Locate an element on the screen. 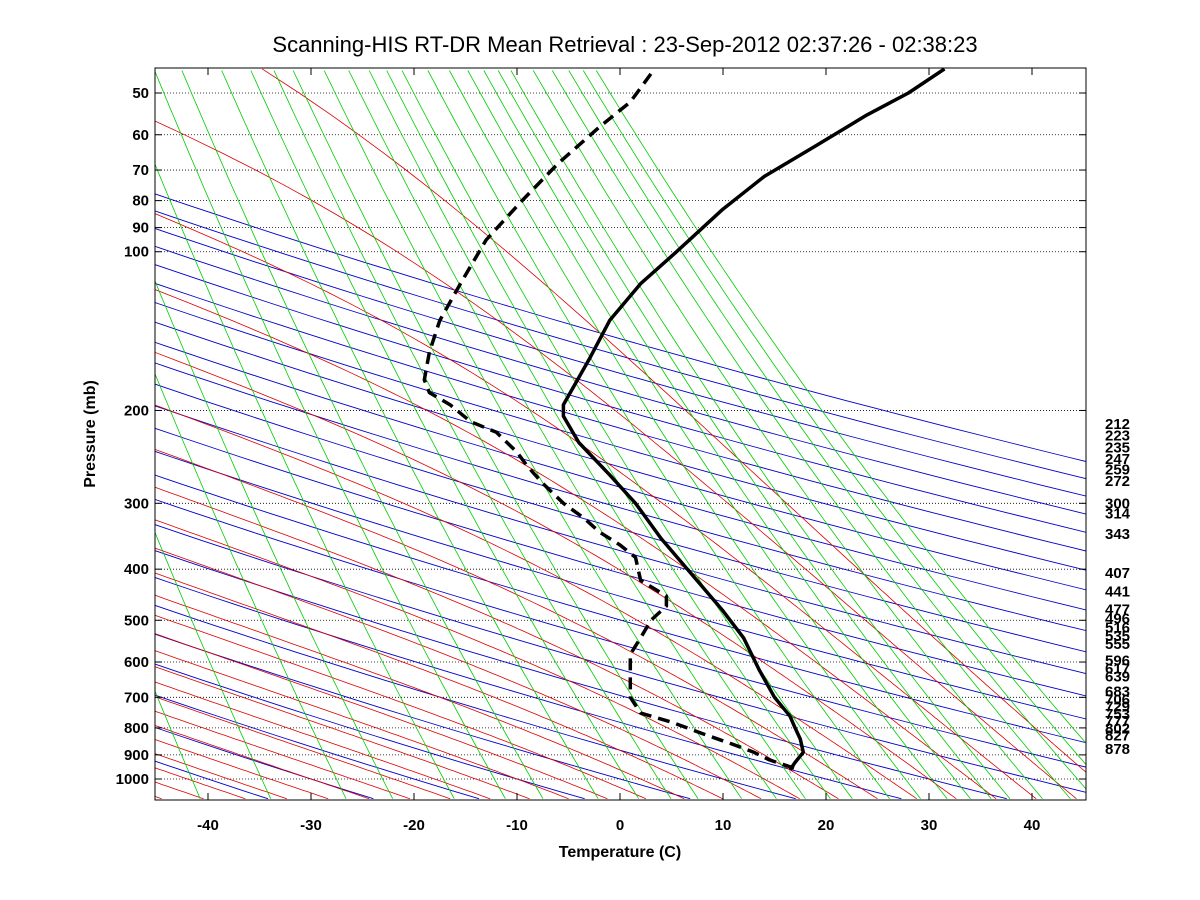  y-tick-label: 600 is located at coordinates (136, 662).